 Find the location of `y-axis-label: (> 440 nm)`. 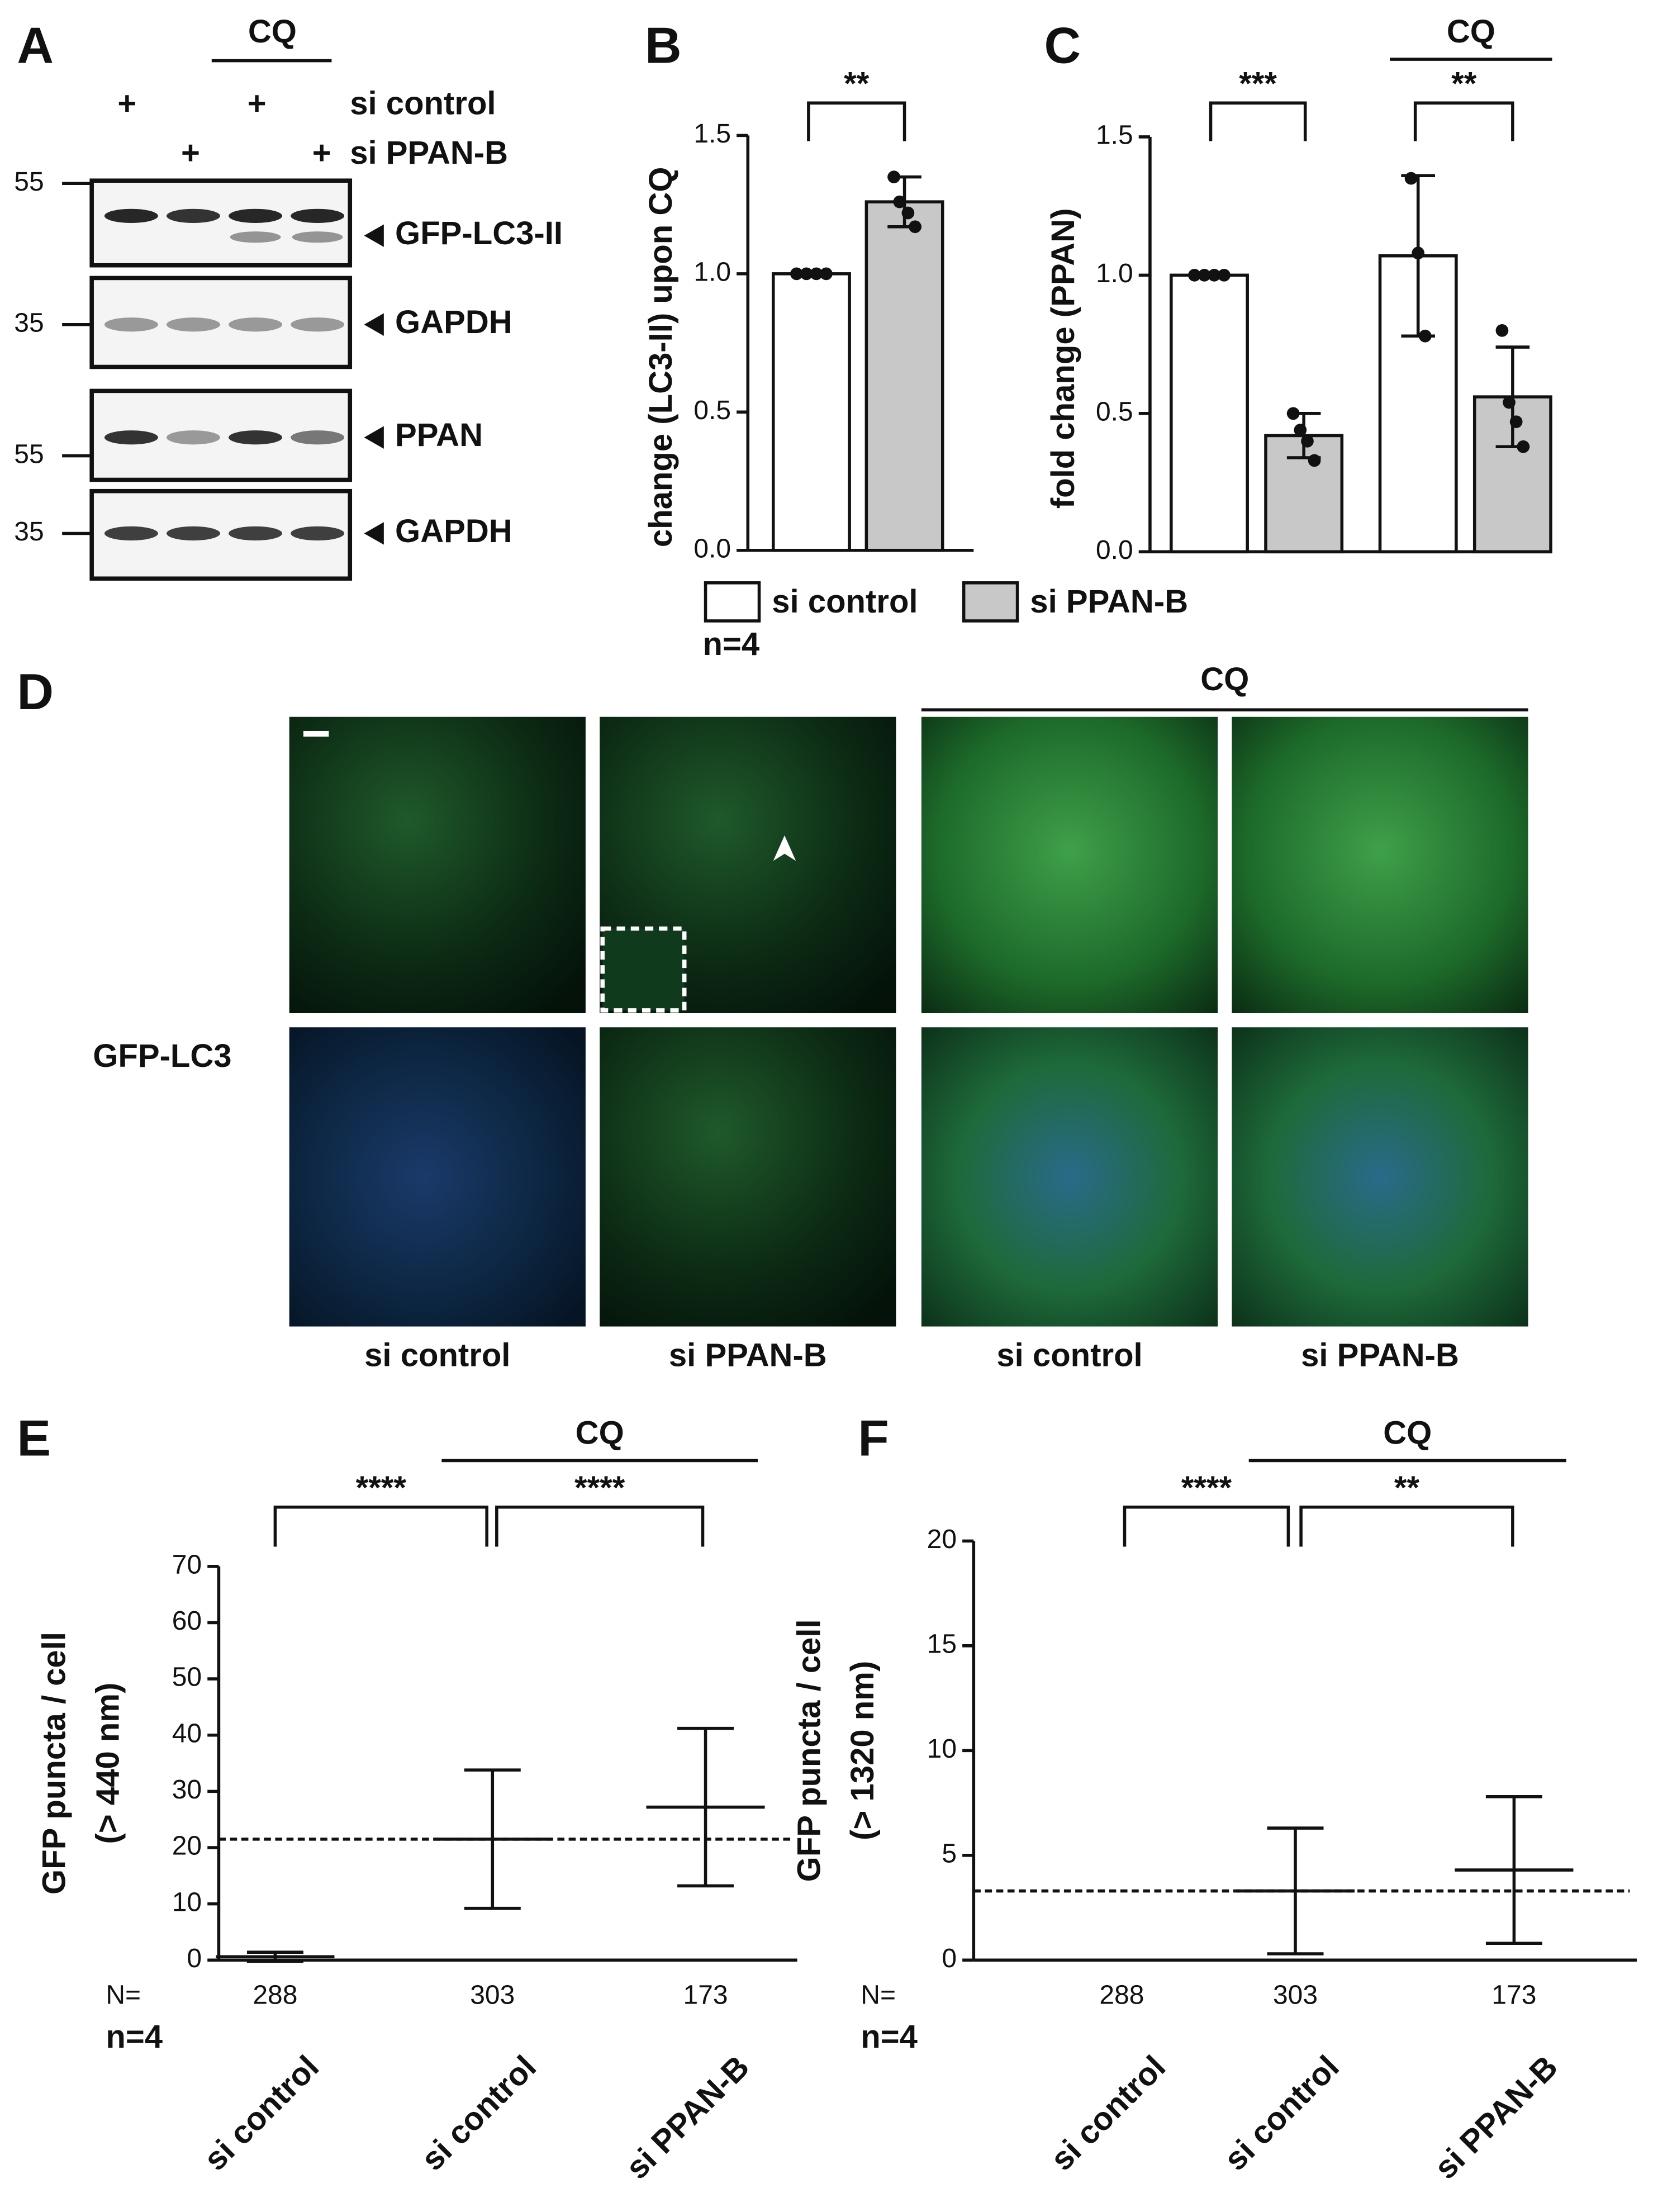

y-axis-label: (> 440 nm) is located at coordinates (107, 1764).